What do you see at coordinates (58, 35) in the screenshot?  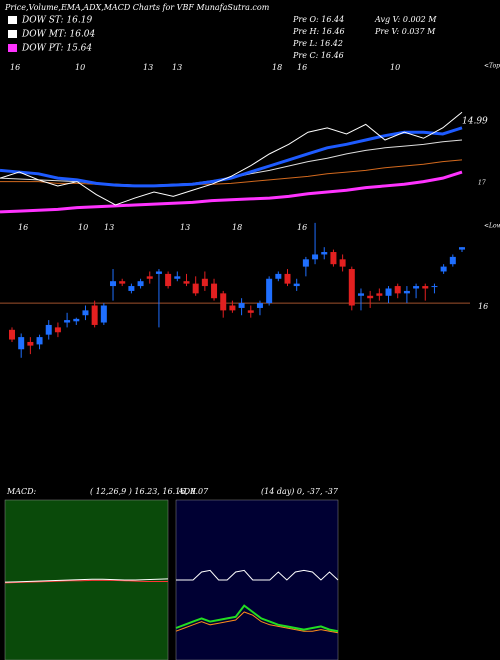 I see `dow-label: DOW MT: 16.04` at bounding box center [58, 35].